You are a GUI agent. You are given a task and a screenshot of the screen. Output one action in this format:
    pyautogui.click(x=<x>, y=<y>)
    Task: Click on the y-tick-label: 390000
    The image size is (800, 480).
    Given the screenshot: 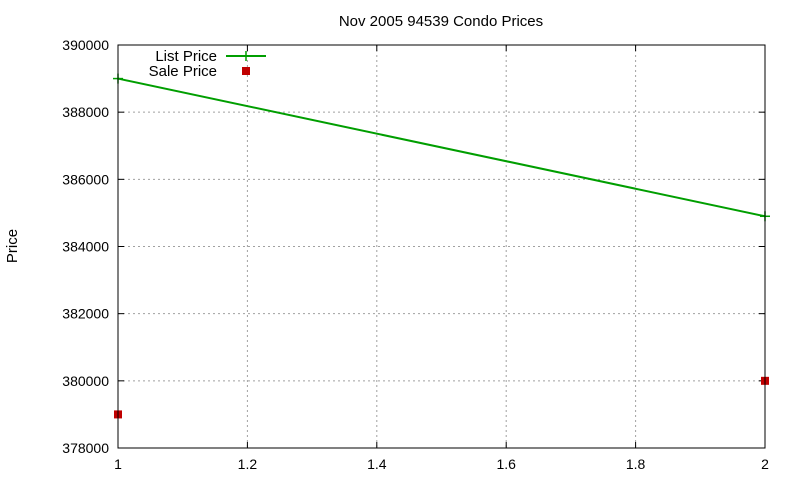 What is the action you would take?
    pyautogui.click(x=85, y=45)
    